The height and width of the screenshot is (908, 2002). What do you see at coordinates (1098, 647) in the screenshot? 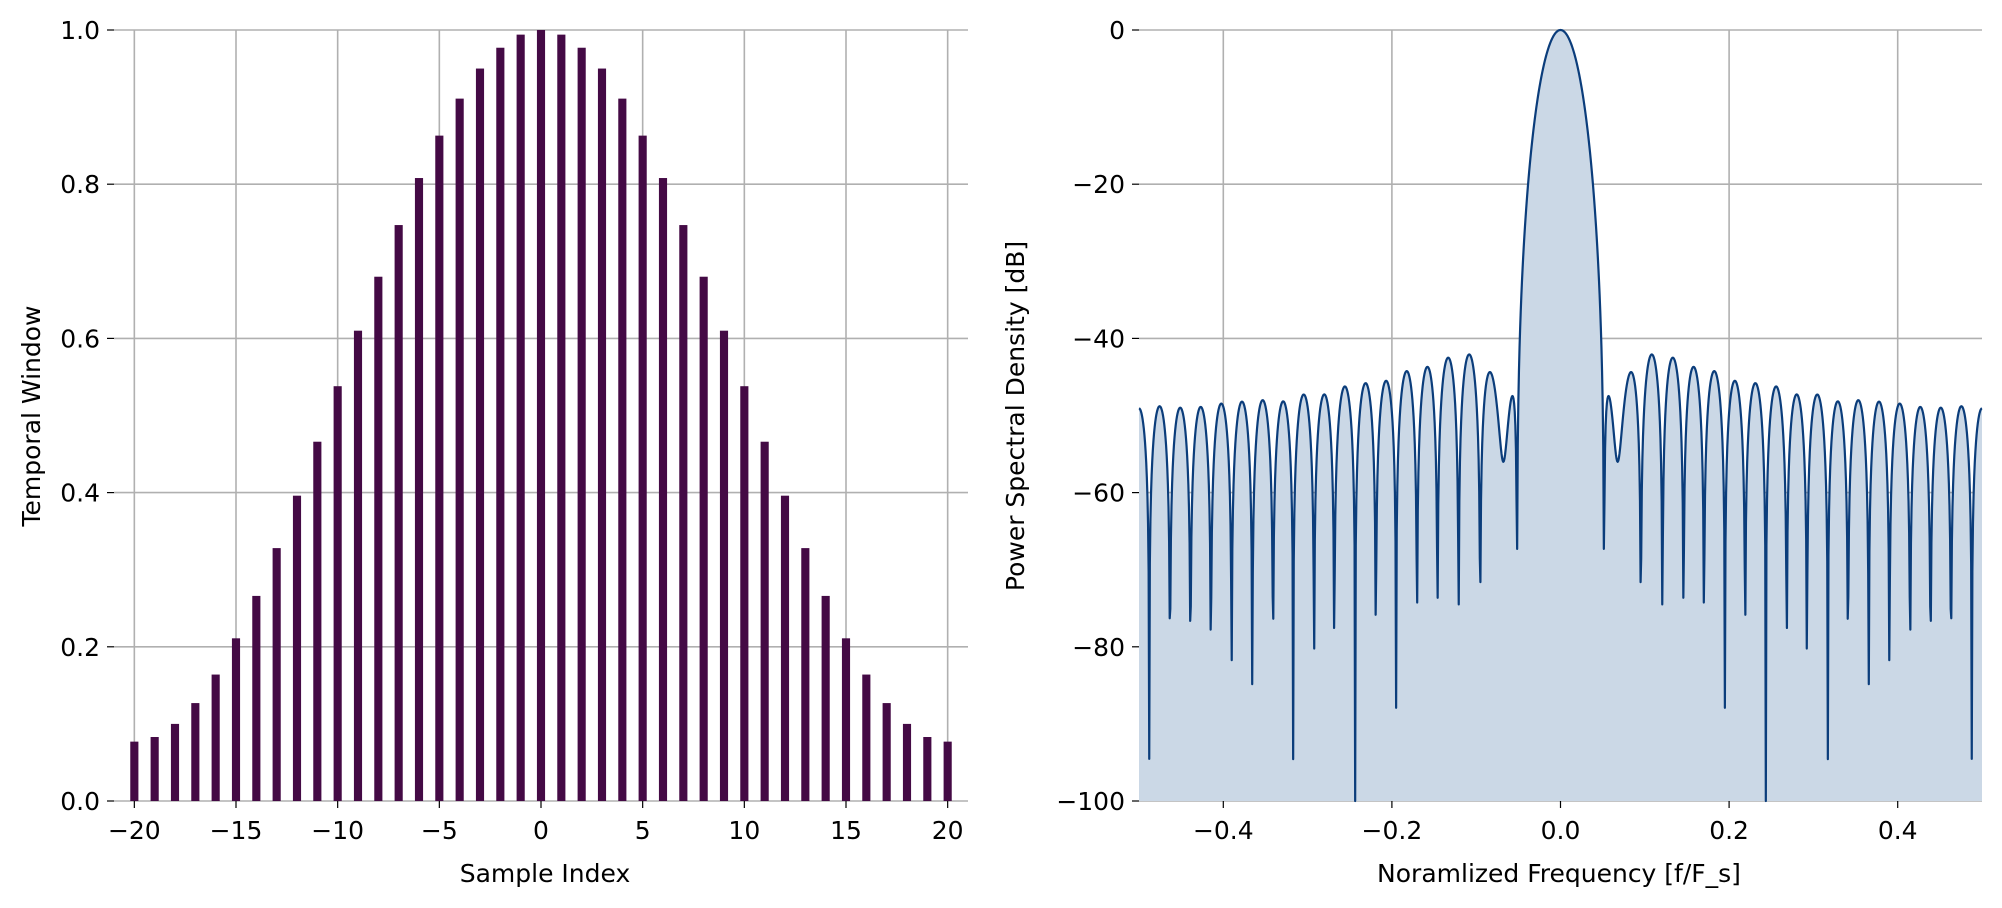
I see `right-y-tick-label: −80` at bounding box center [1098, 647].